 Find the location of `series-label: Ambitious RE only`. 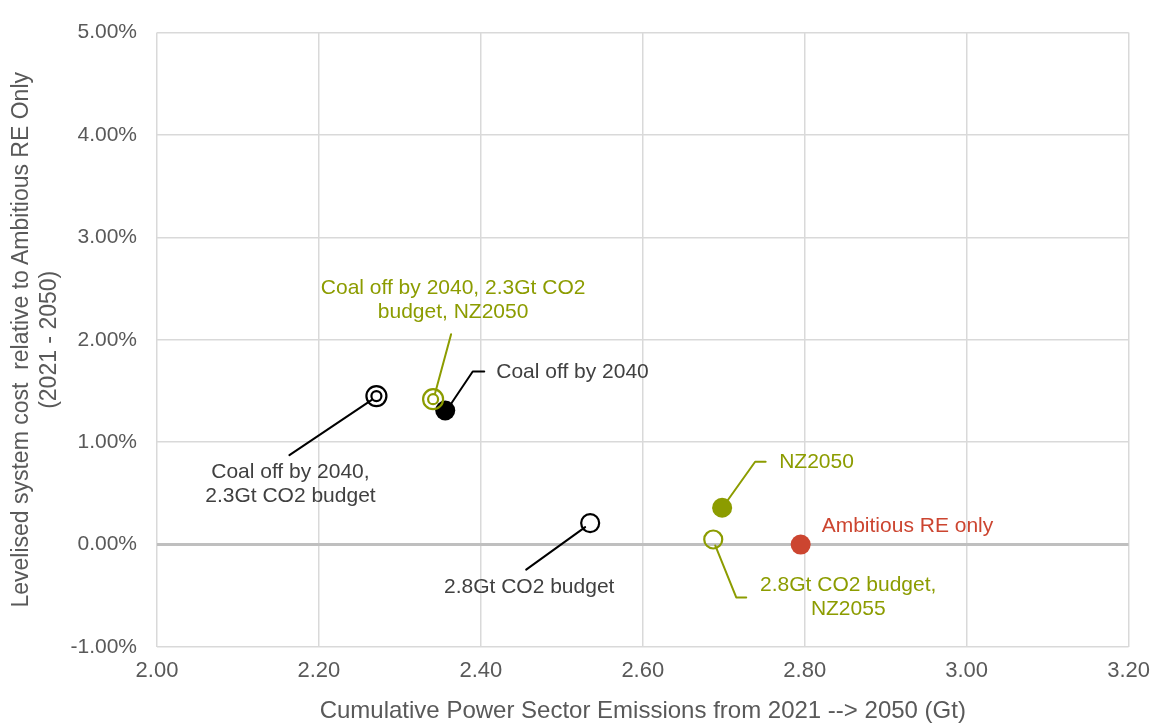

series-label: Ambitious RE only is located at coordinates (907, 525).